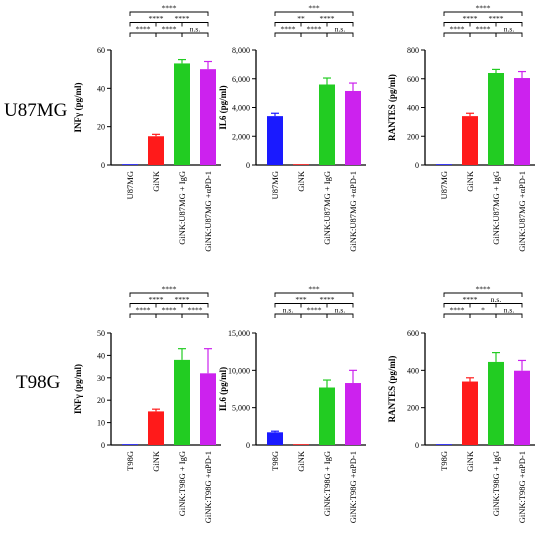  Describe the element at coordinates (483, 310) in the screenshot. I see `significance-label: *` at that location.